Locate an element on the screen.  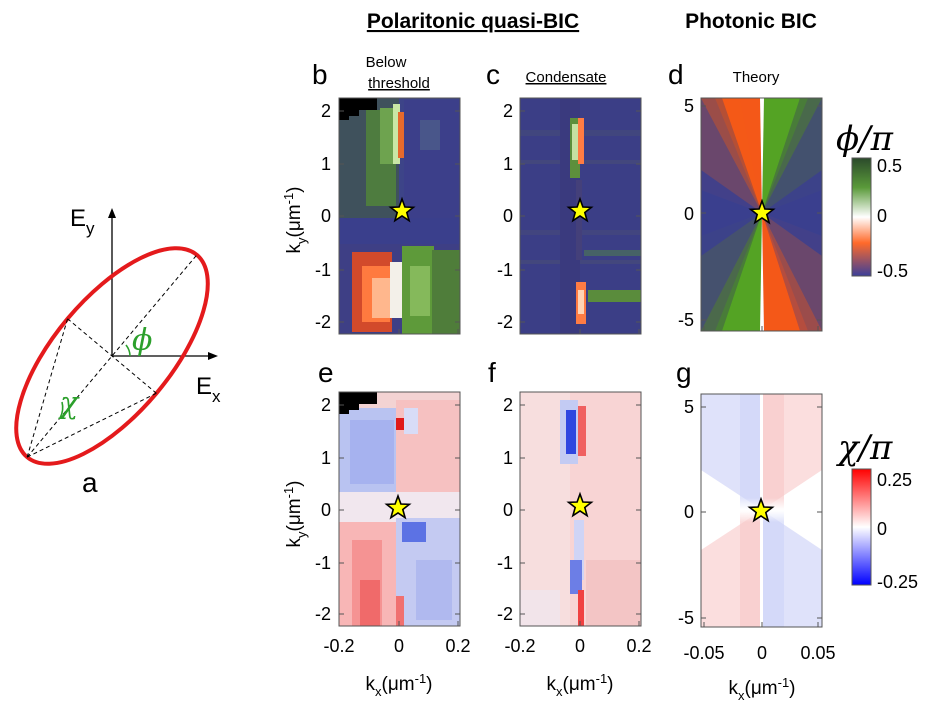
chi-colorbar is located at coordinates (861, 527).